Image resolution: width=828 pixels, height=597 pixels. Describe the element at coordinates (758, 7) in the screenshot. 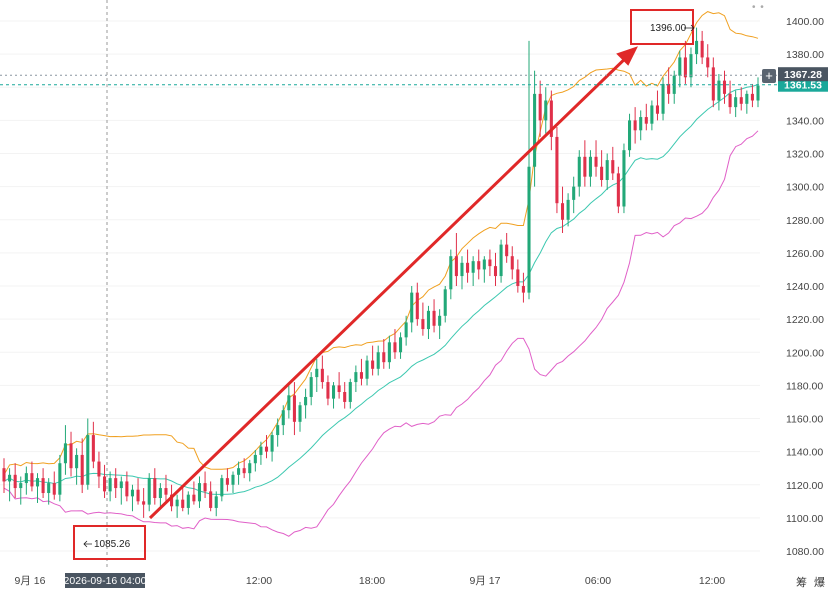

I see `more-options-icon: • •` at that location.